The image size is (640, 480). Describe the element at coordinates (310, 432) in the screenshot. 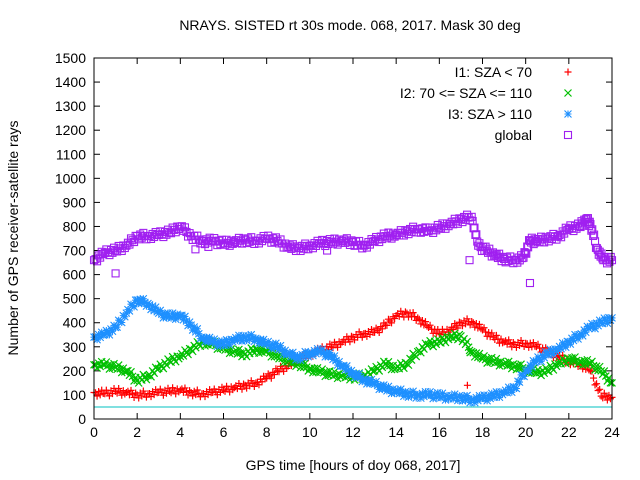

I see `x-tick-label: 10` at that location.